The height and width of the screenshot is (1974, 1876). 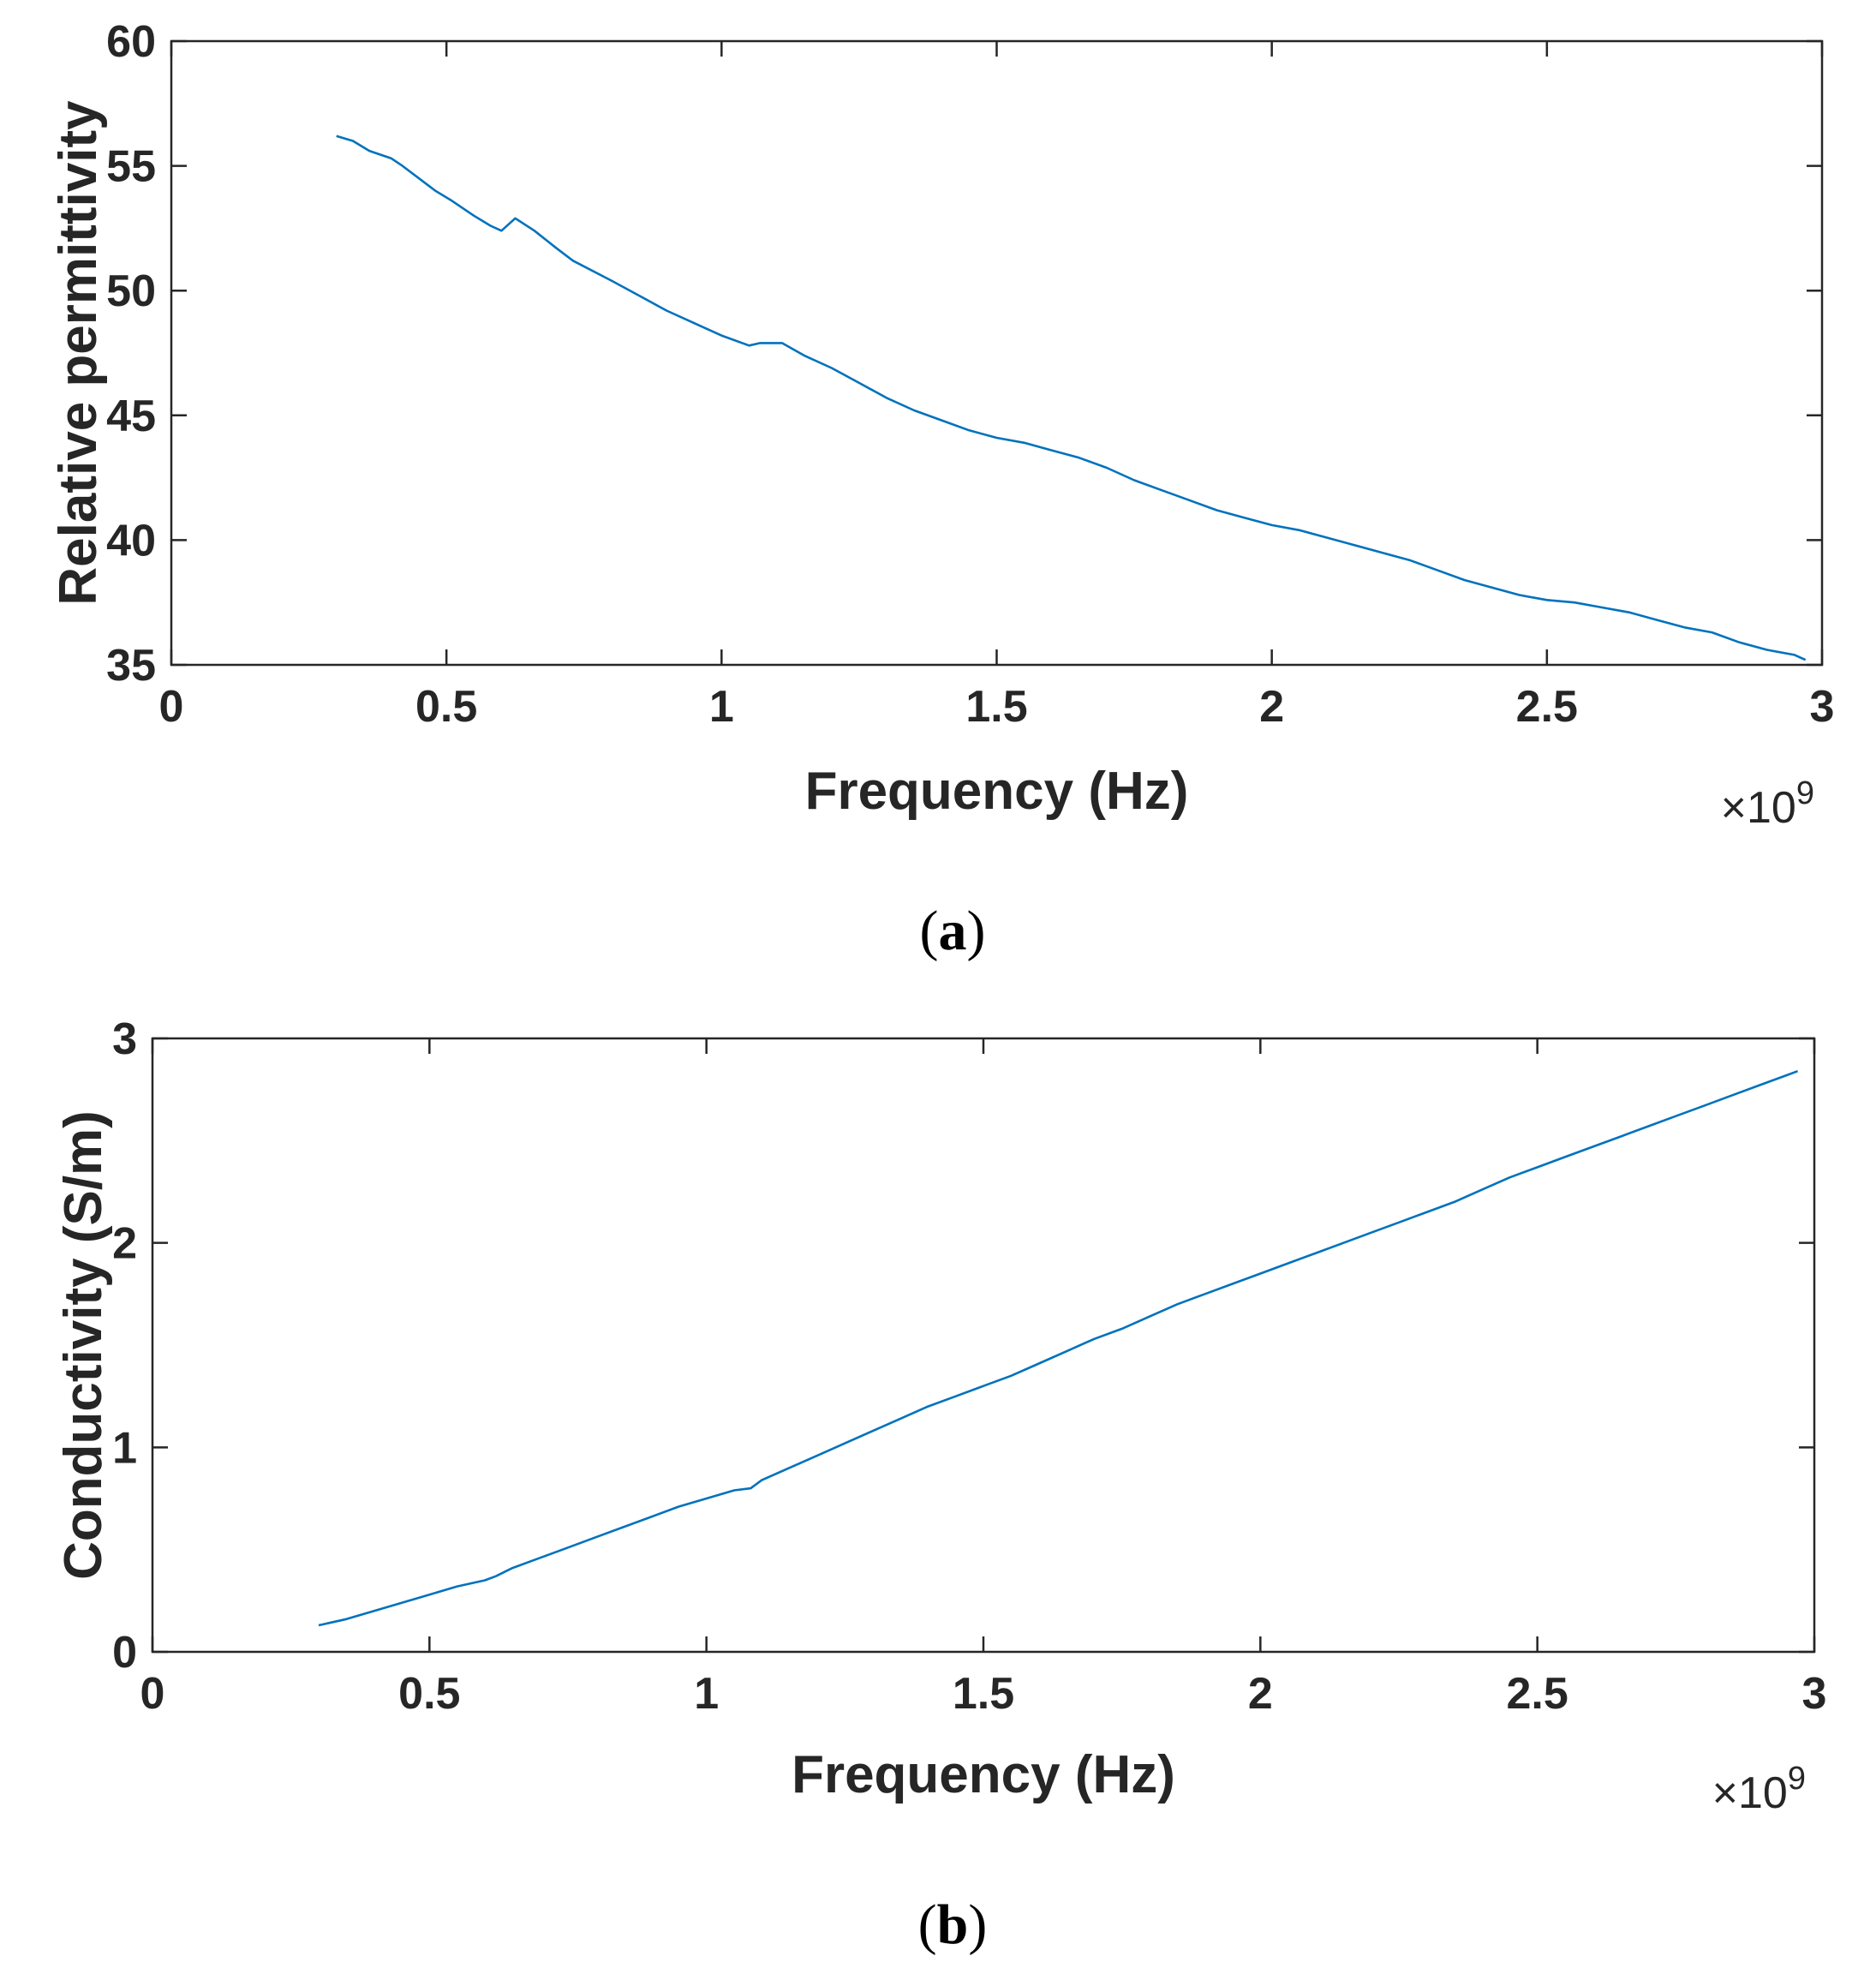 I want to click on chart-a-x-exponent: ×10⁹, so click(x=1767, y=804).